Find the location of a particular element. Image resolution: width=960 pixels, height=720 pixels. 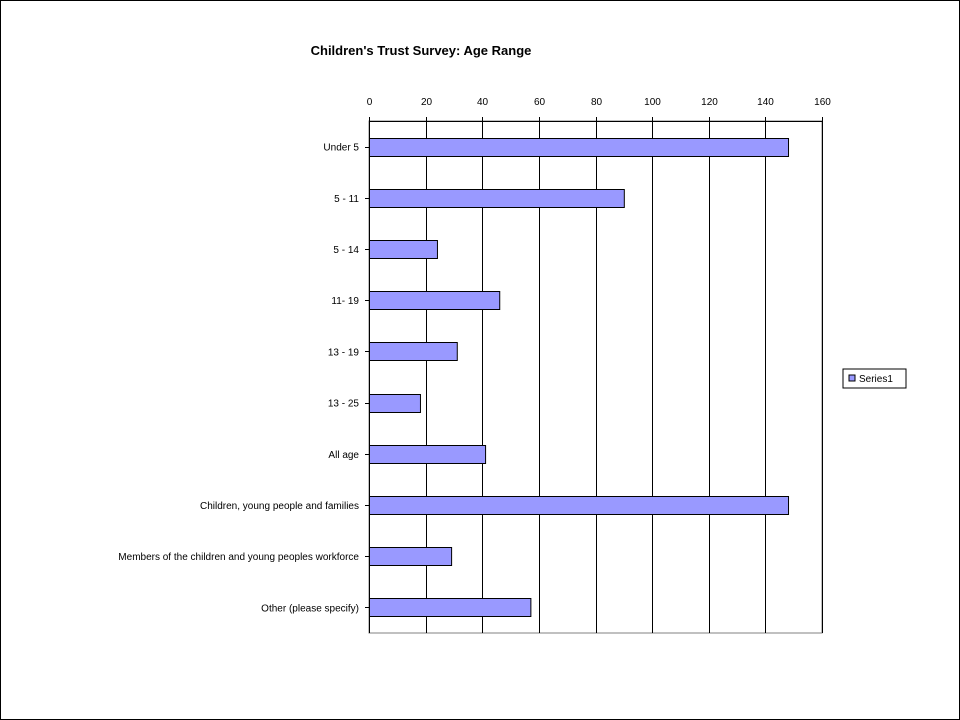

tick-label: 40 is located at coordinates (483, 102).